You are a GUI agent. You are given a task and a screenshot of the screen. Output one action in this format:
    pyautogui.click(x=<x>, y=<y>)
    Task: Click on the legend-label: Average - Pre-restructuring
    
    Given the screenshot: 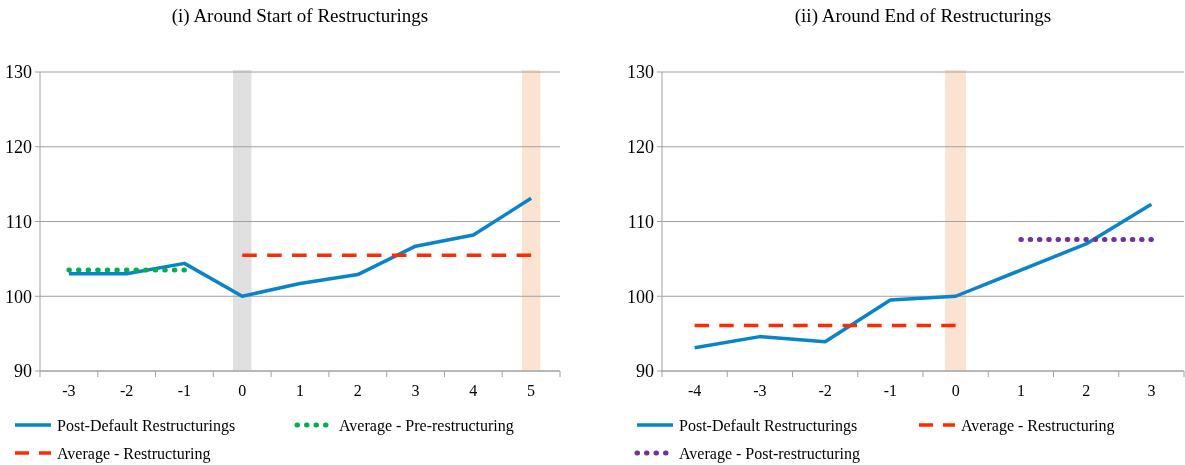 What is the action you would take?
    pyautogui.click(x=426, y=425)
    